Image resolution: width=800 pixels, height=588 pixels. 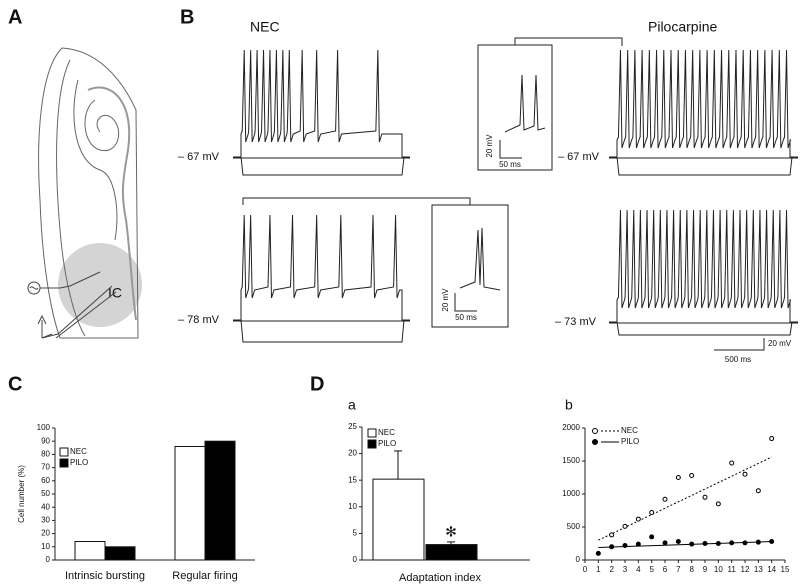 I want to click on x-tick-label: 0, so click(x=585, y=569).